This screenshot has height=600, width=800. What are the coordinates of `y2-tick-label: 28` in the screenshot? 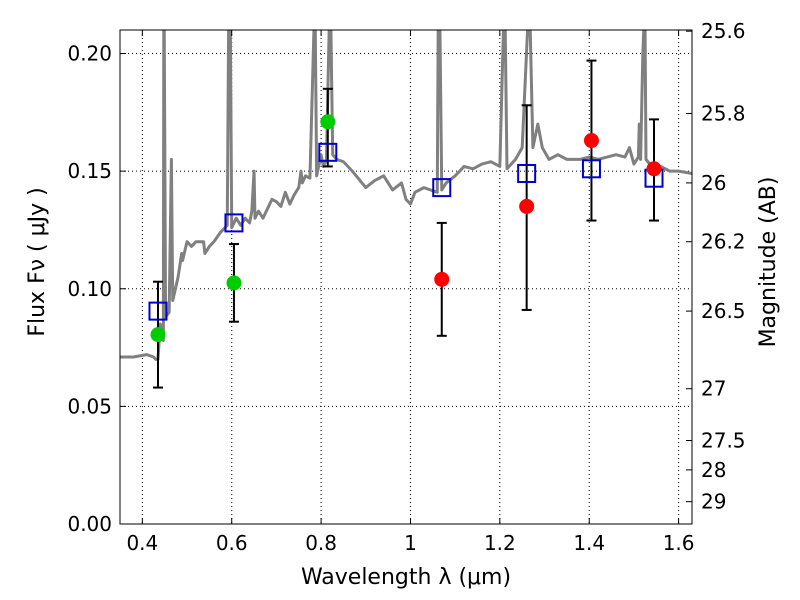 It's located at (713, 470).